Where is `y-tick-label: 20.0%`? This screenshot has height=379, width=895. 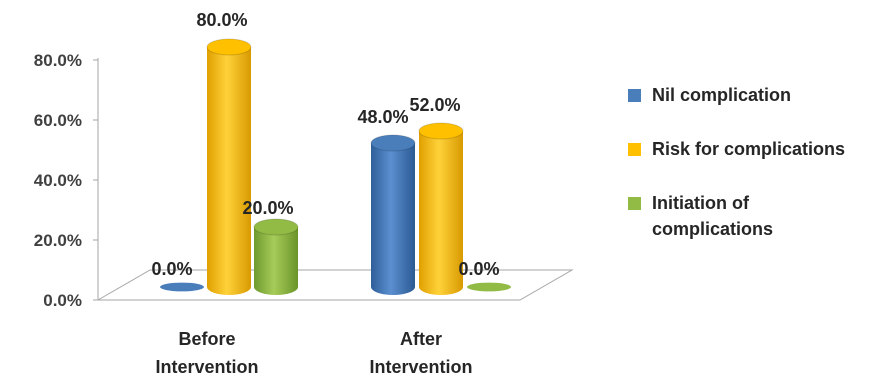
y-tick-label: 20.0% is located at coordinates (58, 240).